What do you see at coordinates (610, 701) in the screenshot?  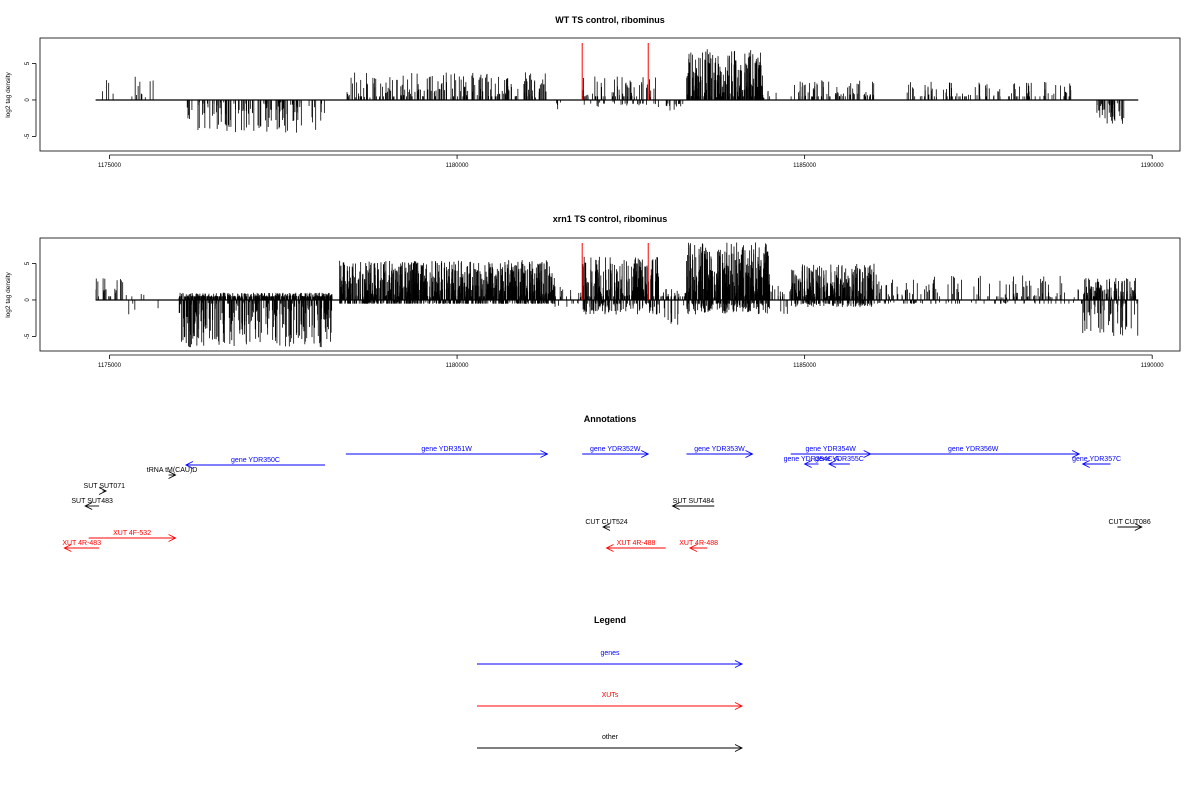 I see `legend-entries: genes XUTs other` at bounding box center [610, 701].